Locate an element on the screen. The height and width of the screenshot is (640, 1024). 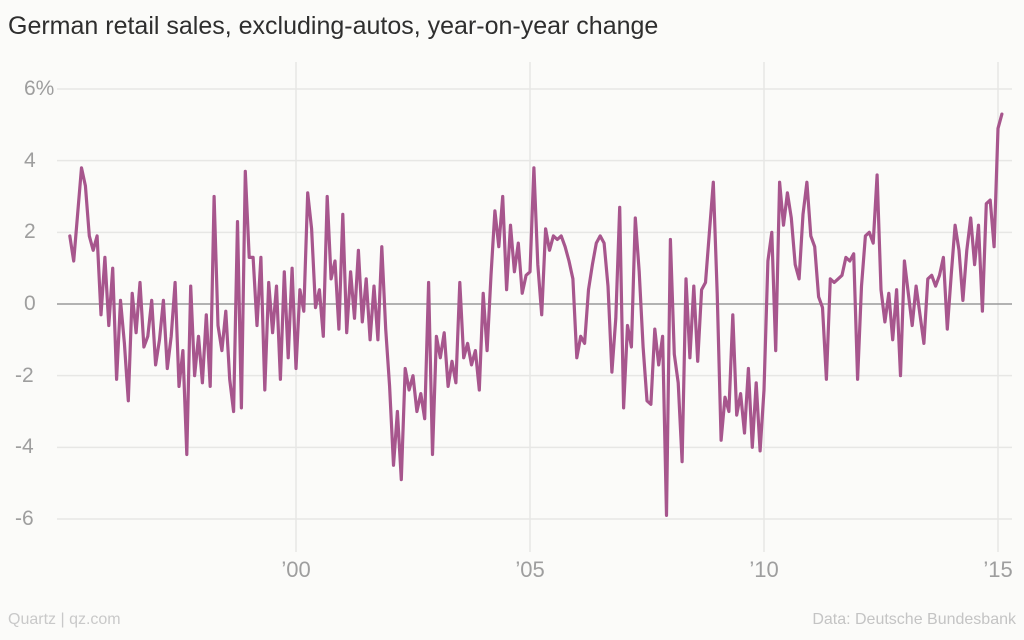
y-axis-tick-label: 0 is located at coordinates (30, 303).